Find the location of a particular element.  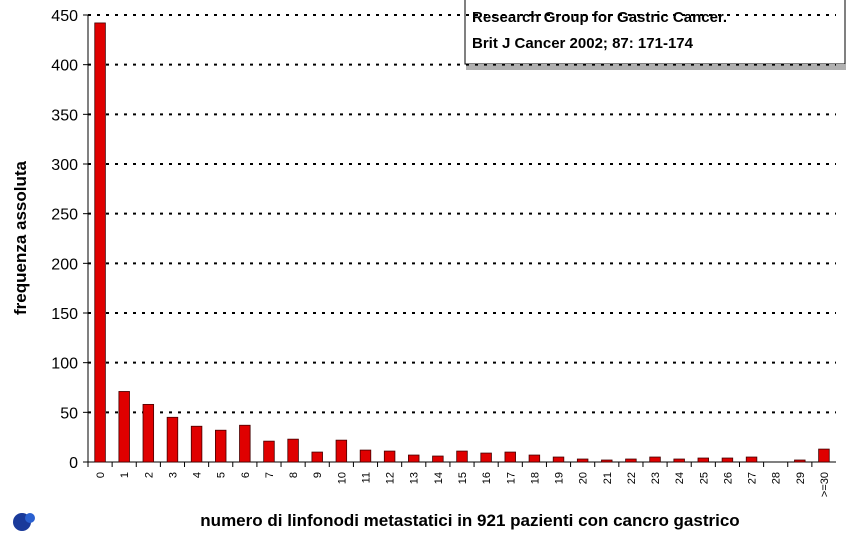

x-tick-label: 19 is located at coordinates (560, 478).